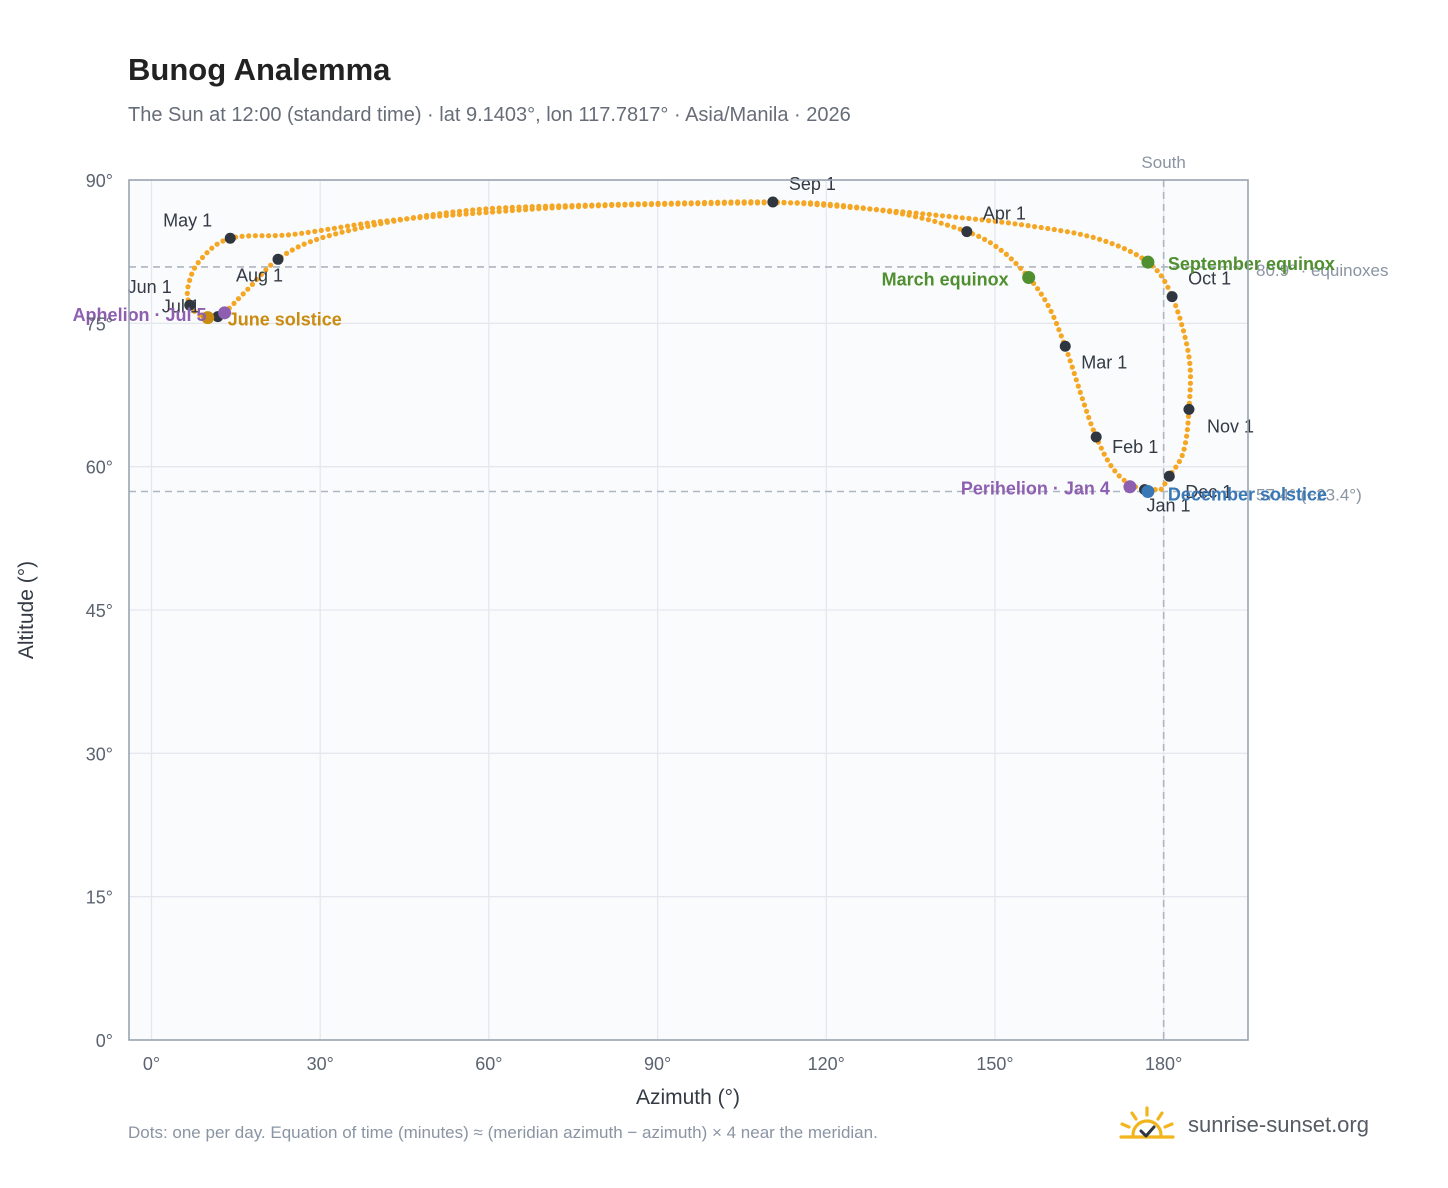  I want to click on month-label: Jan 1, so click(1169, 506).